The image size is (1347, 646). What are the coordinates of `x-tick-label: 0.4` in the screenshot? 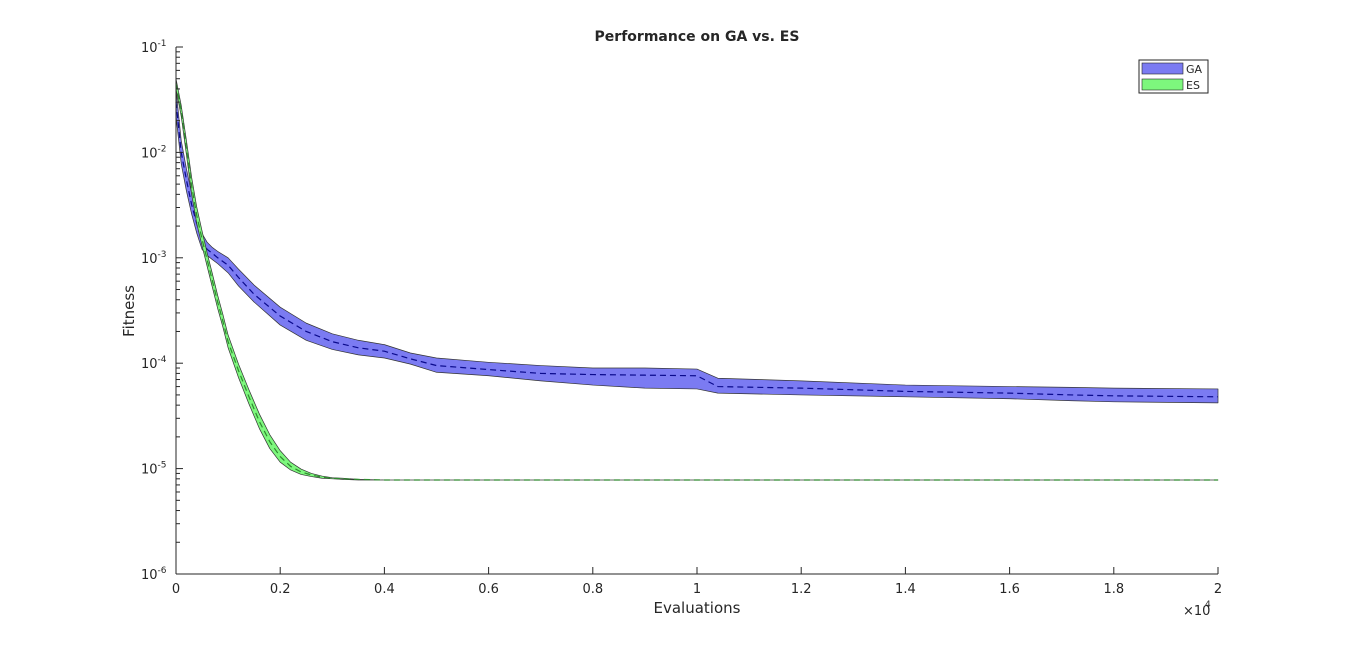 It's located at (384, 589).